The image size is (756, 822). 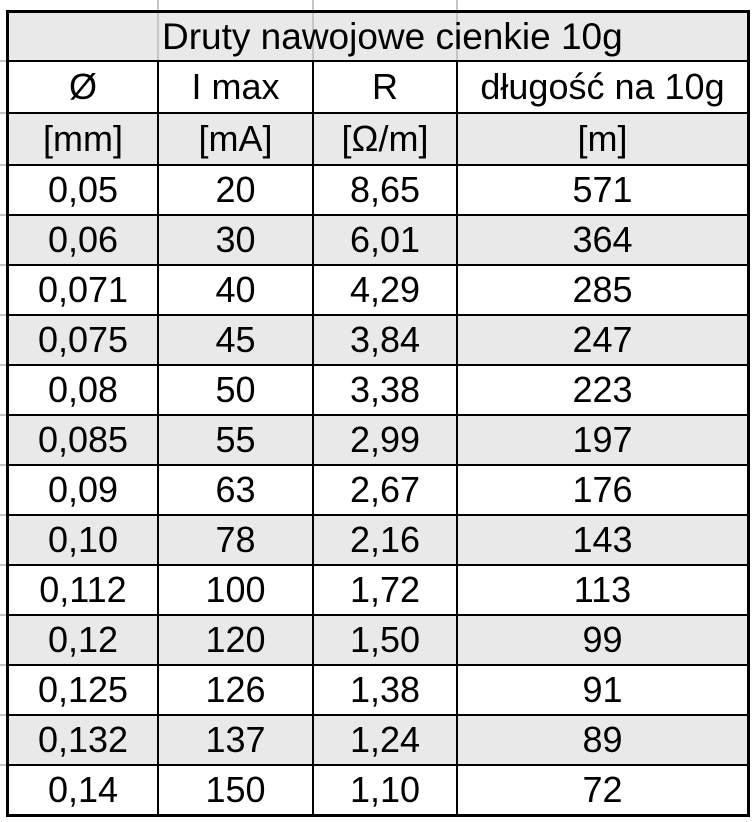 I want to click on data-cell: 55, so click(x=235, y=440).